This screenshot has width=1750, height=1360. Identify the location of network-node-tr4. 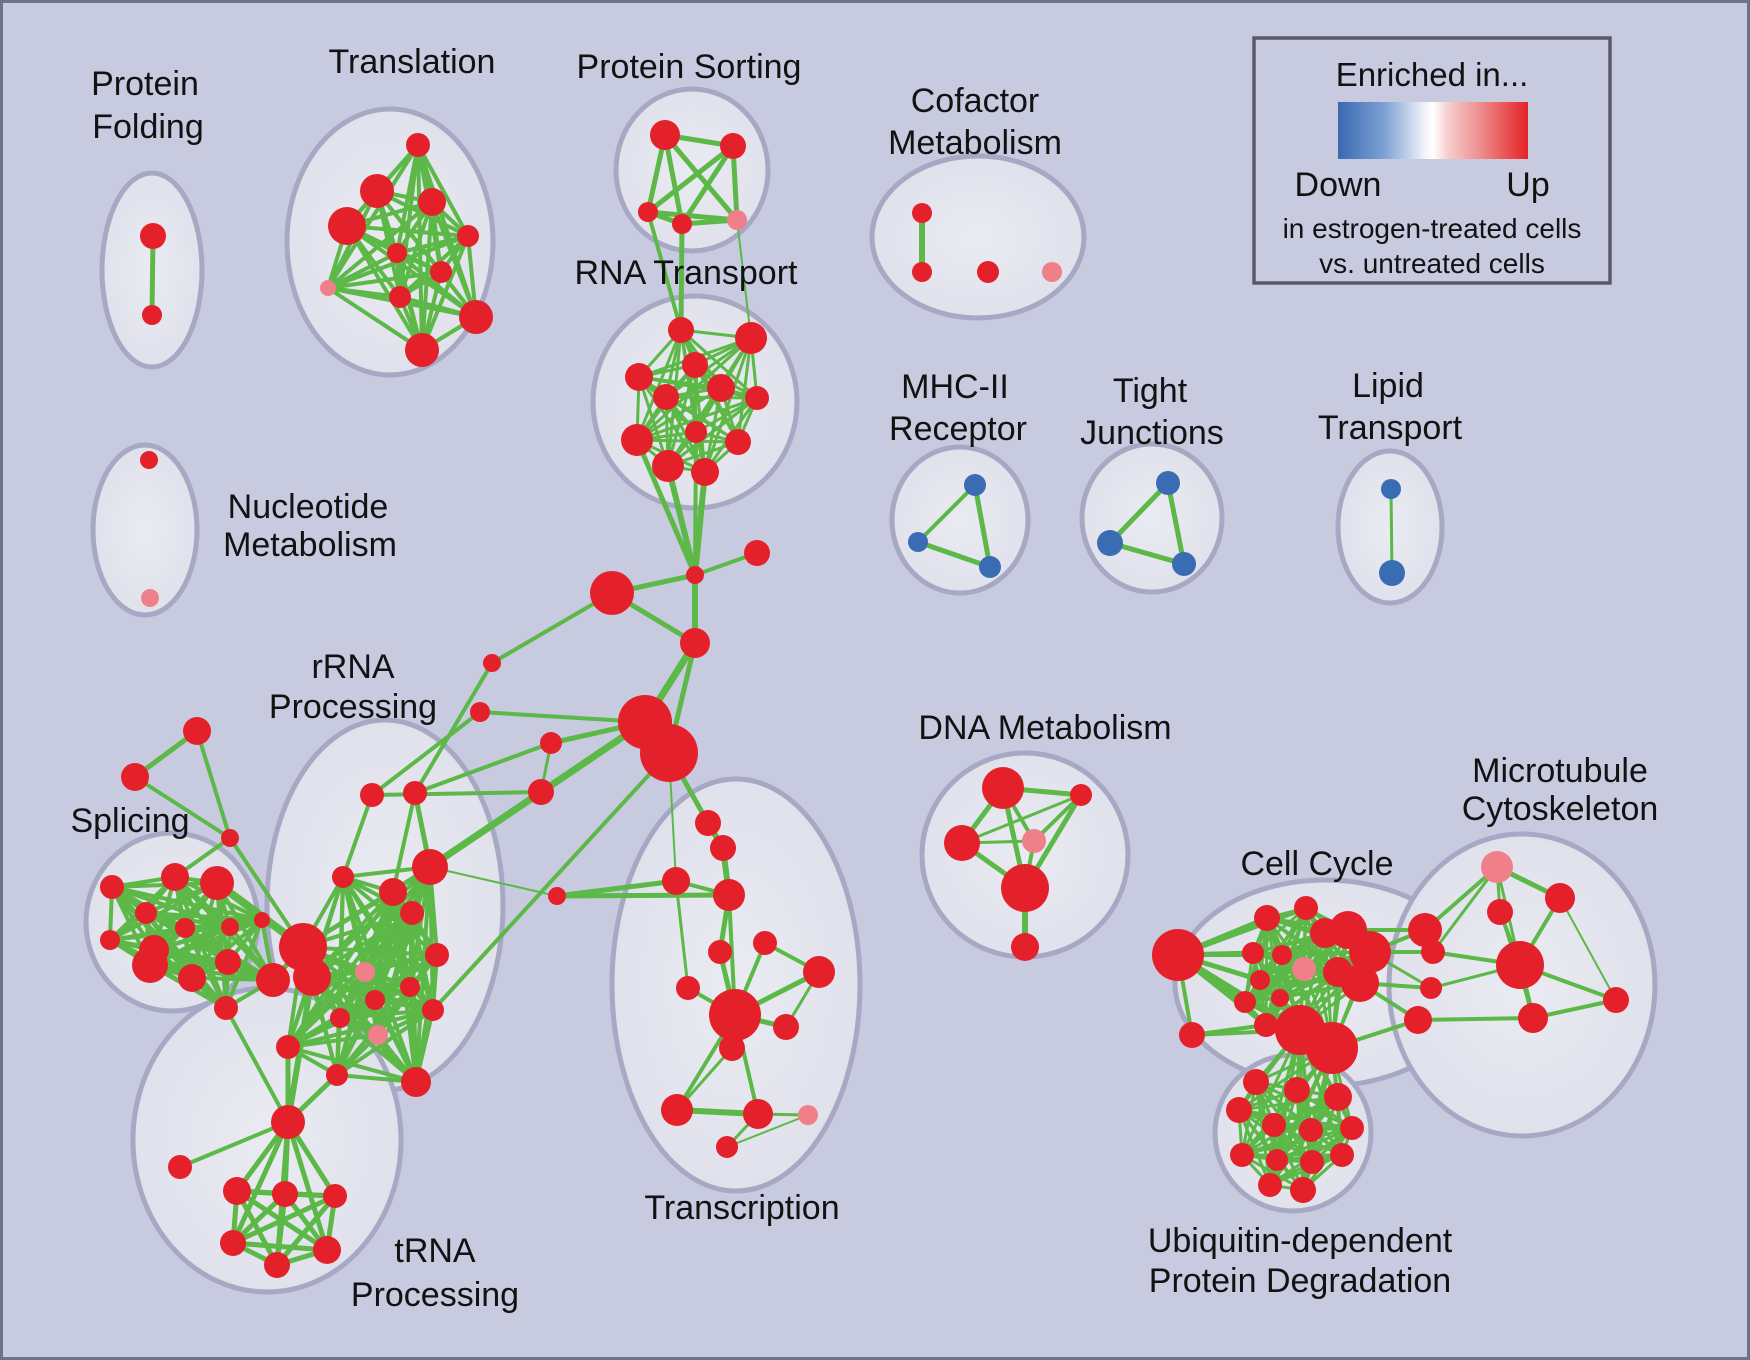
(347, 226).